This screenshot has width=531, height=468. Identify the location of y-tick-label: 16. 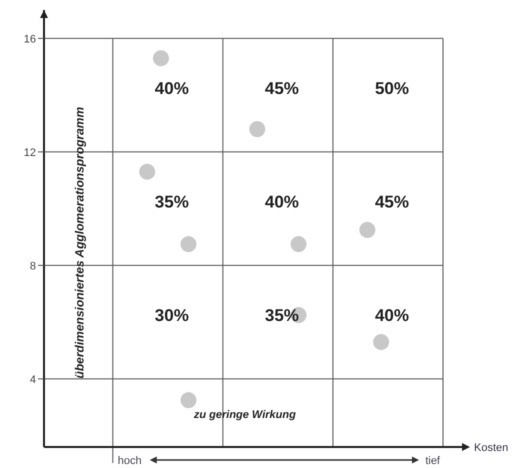
(30, 39).